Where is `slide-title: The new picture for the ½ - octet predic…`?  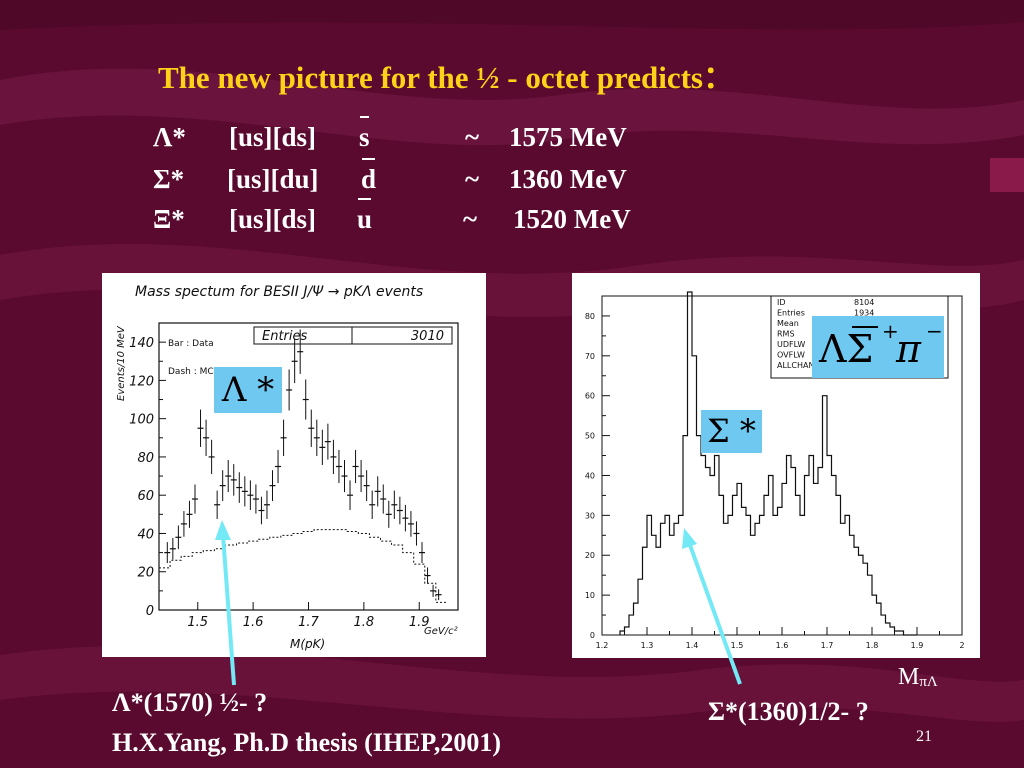 slide-title: The new picture for the ½ - octet predic… is located at coordinates (446, 74).